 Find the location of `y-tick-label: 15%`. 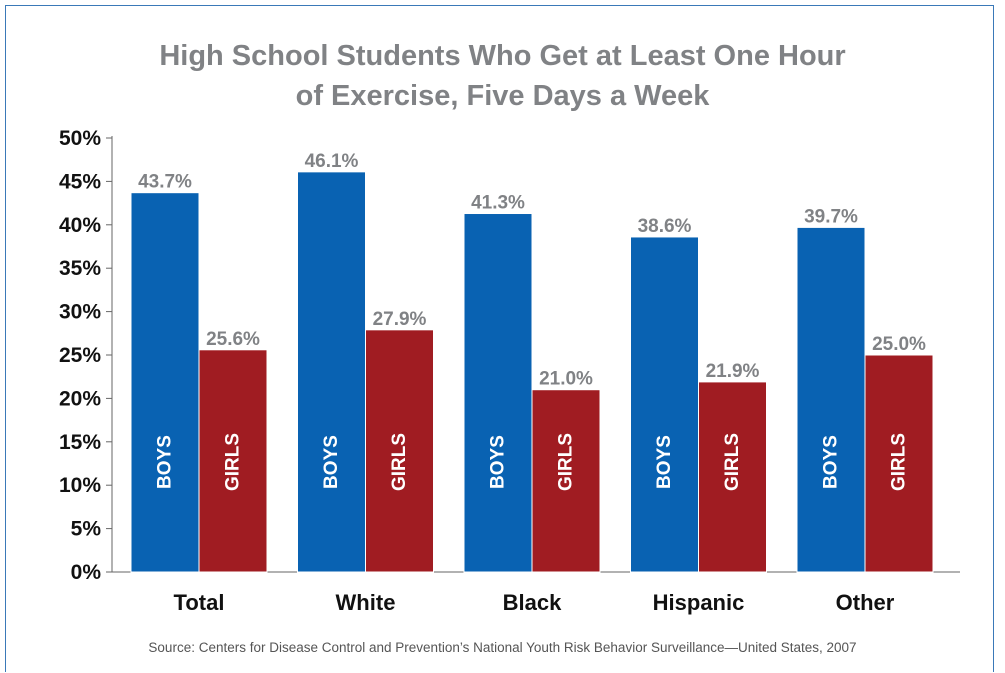

y-tick-label: 15% is located at coordinates (80, 442).